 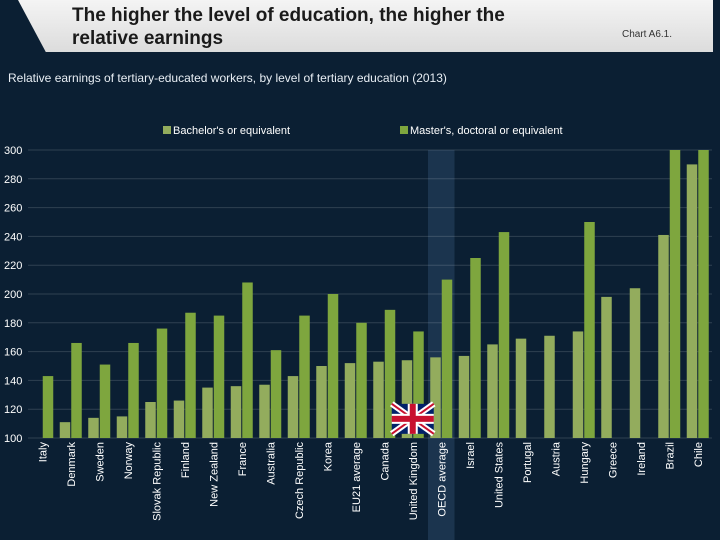 I want to click on x-tick-label: Canada, so click(x=385, y=460).